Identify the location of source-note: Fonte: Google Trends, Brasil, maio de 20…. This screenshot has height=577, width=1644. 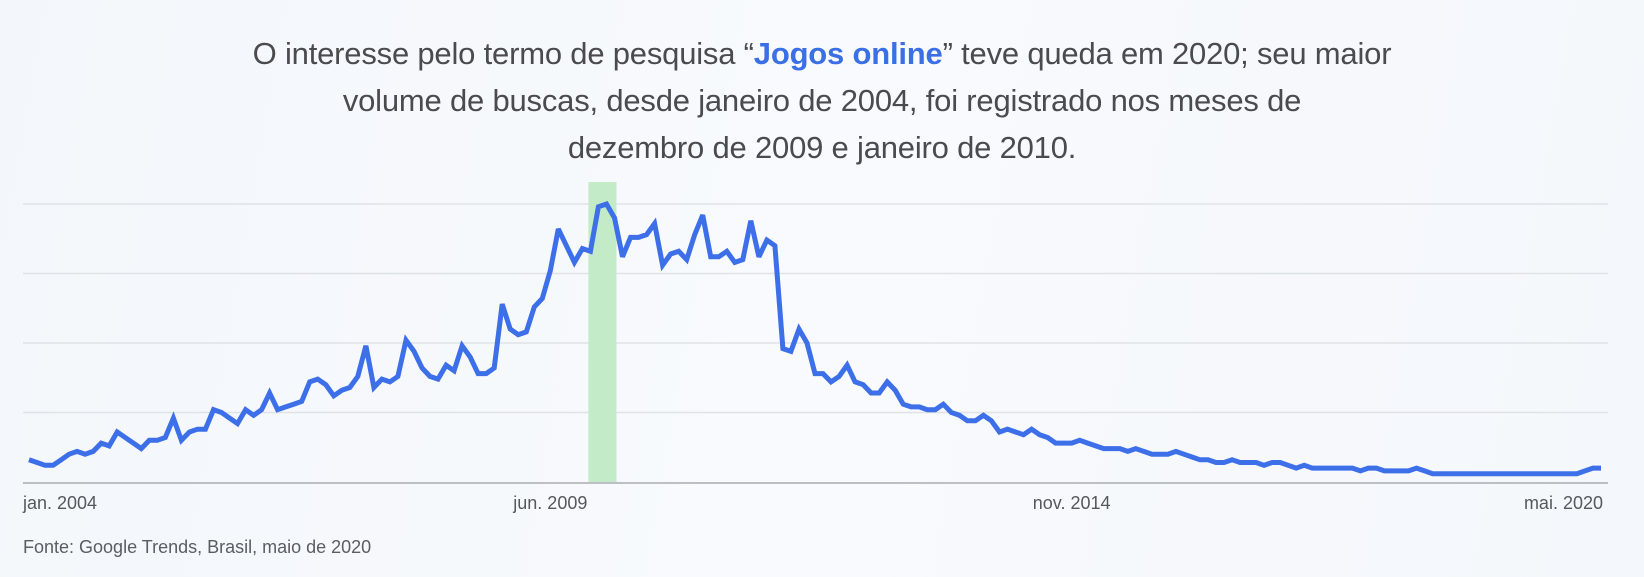
(197, 547).